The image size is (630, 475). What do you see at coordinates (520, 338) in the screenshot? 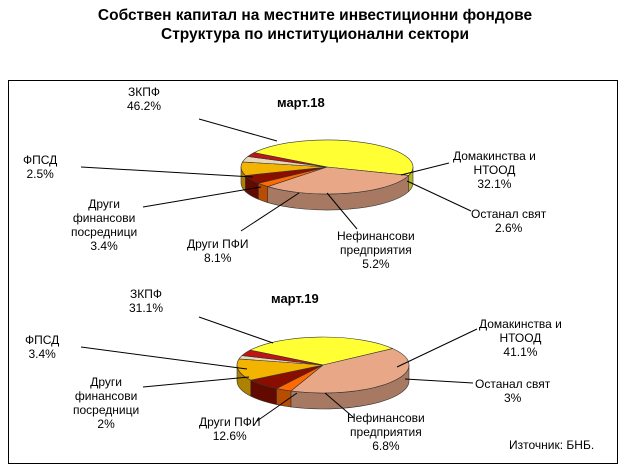
I see `slice-label-hh-19: Домакинства и НТООД 41.1%` at bounding box center [520, 338].